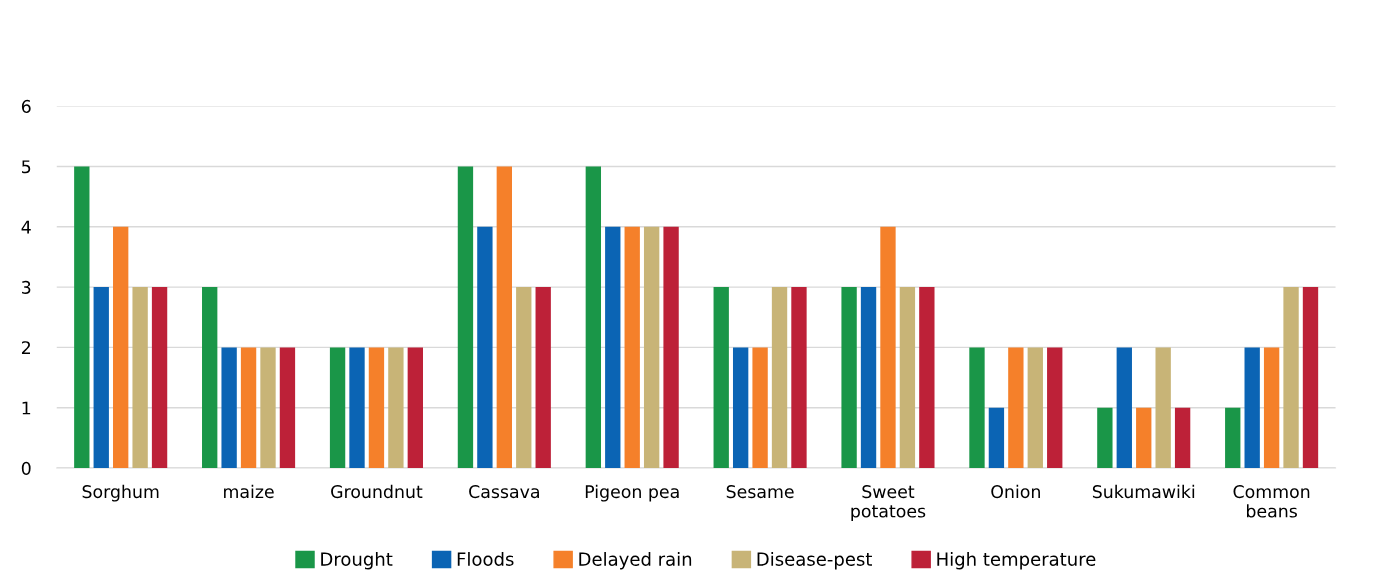 This screenshot has height=580, width=1384. I want to click on x-tick-label: Sweet potatoes, so click(888, 503).